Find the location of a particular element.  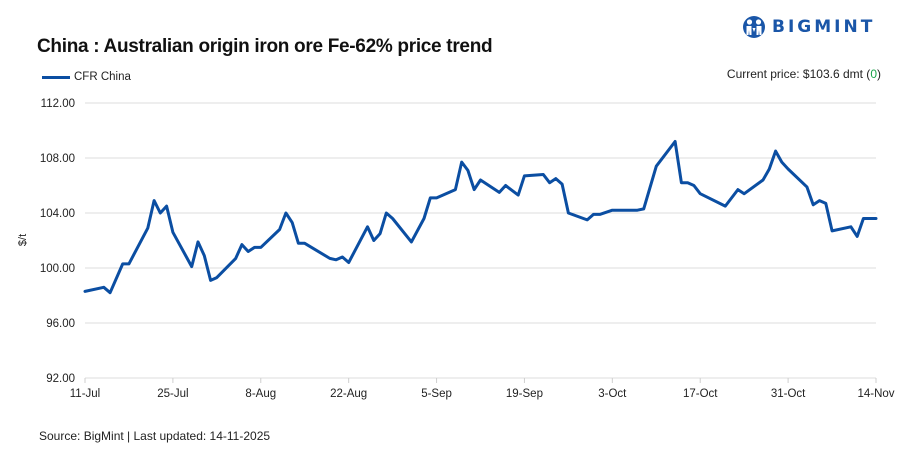

x-tick-label: 17-Oct is located at coordinates (700, 394).